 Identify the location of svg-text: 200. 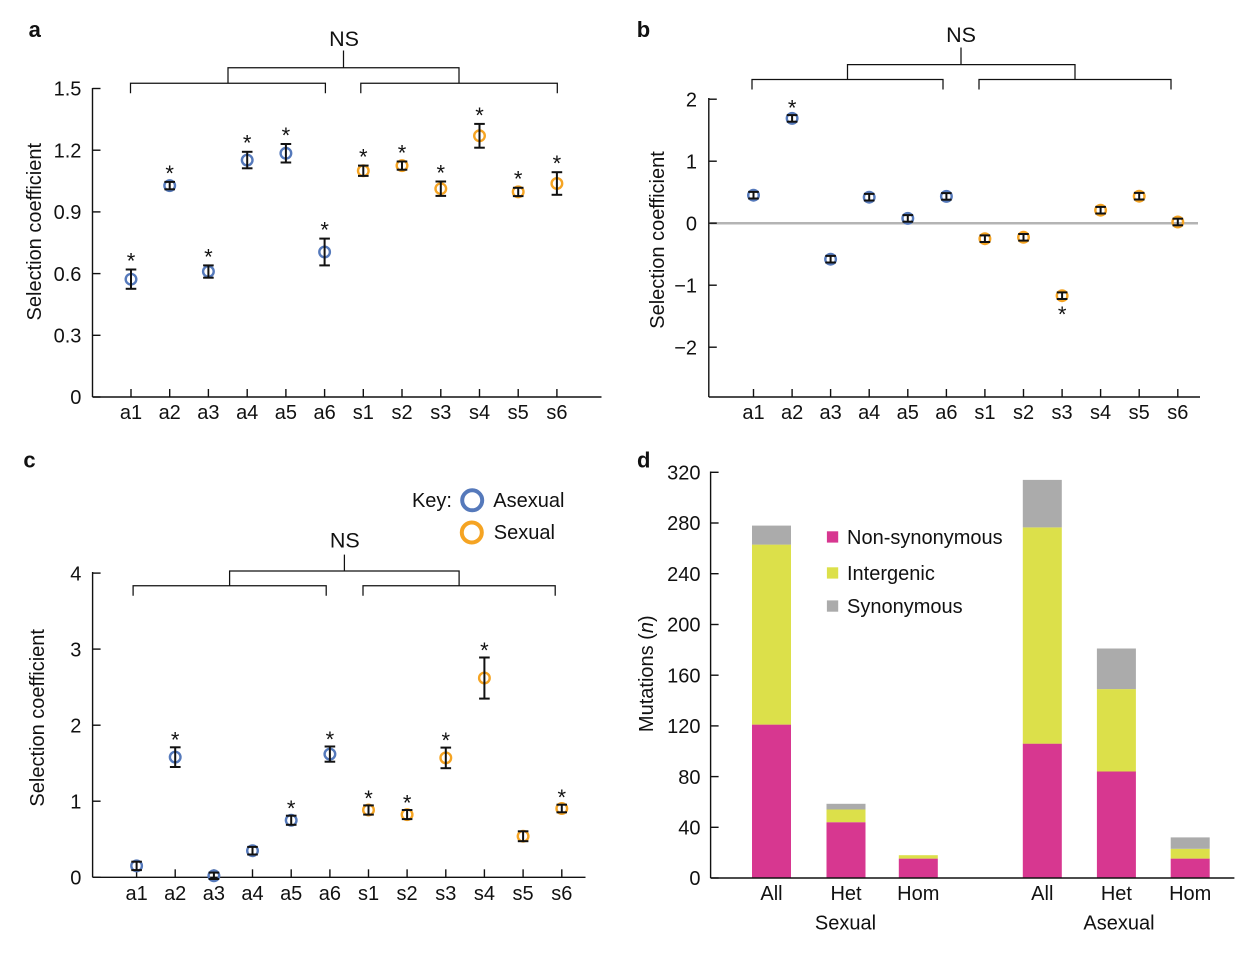
(683, 626).